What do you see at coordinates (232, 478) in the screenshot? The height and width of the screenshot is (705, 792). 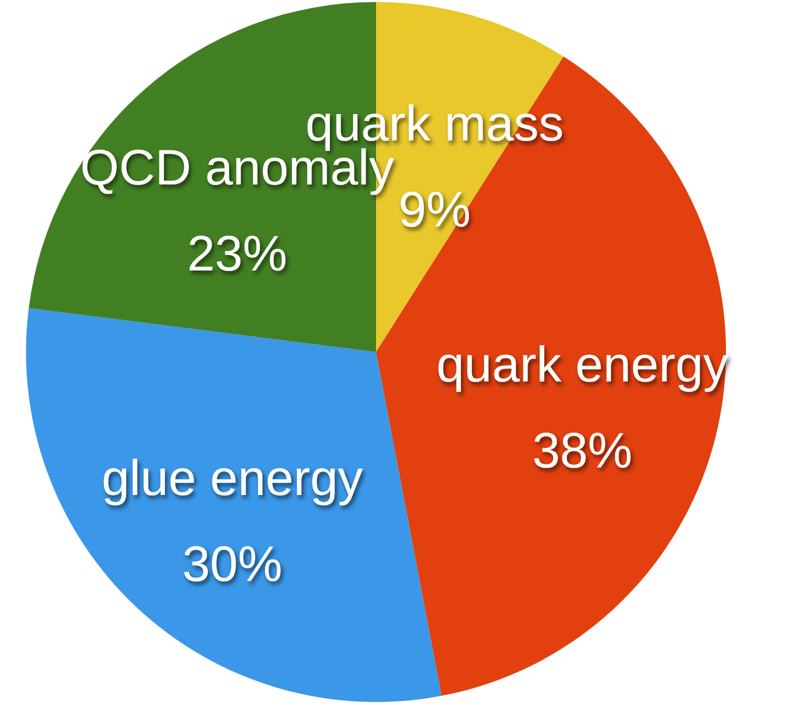 I see `slice-label: glue energy` at bounding box center [232, 478].